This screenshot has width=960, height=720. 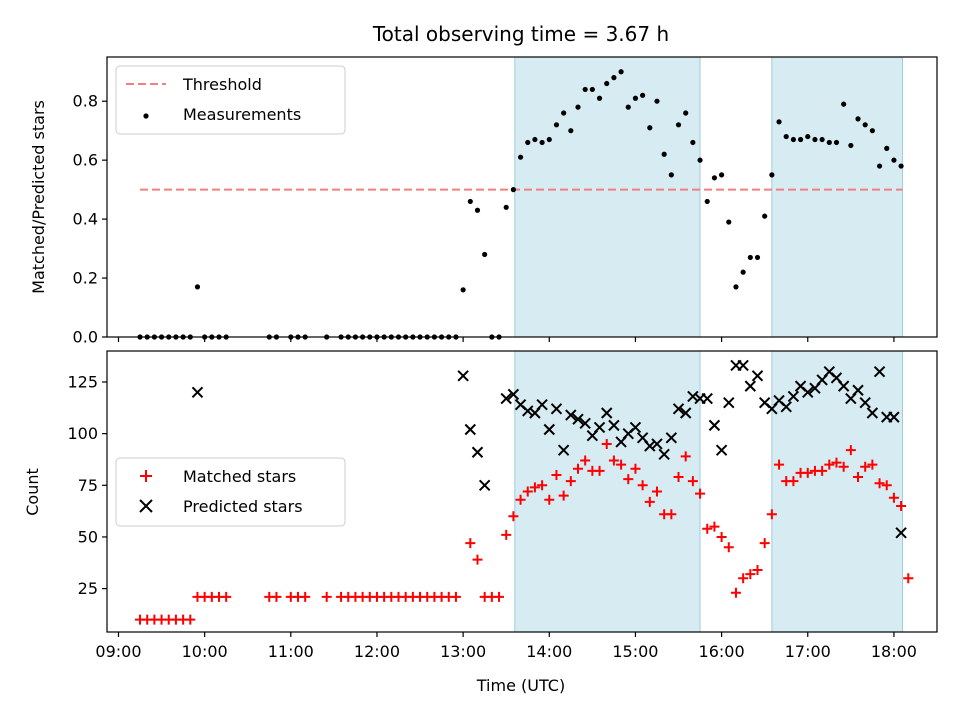 I want to click on x-tick-label: 18:00, so click(x=894, y=651).